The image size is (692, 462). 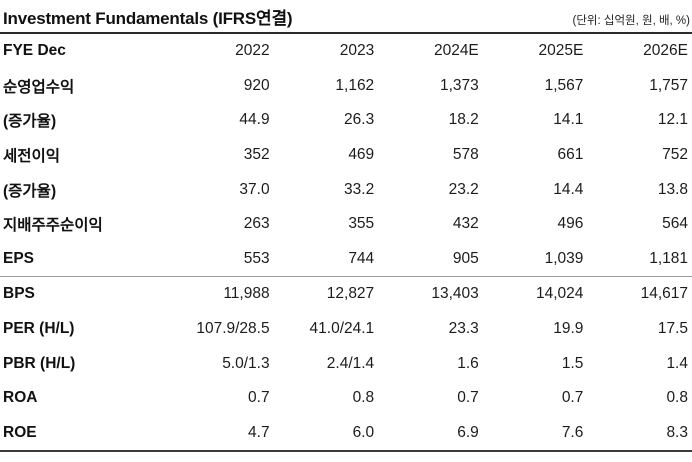 I want to click on cell-value: 1,757, so click(x=668, y=85).